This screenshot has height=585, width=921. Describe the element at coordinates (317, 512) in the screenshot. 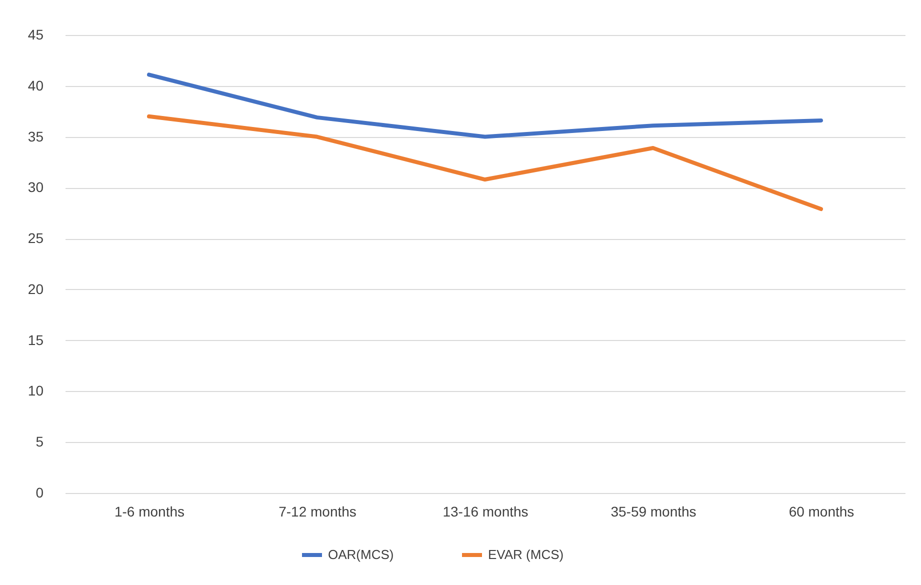

I see `x-tick-label: 7-12 months` at that location.